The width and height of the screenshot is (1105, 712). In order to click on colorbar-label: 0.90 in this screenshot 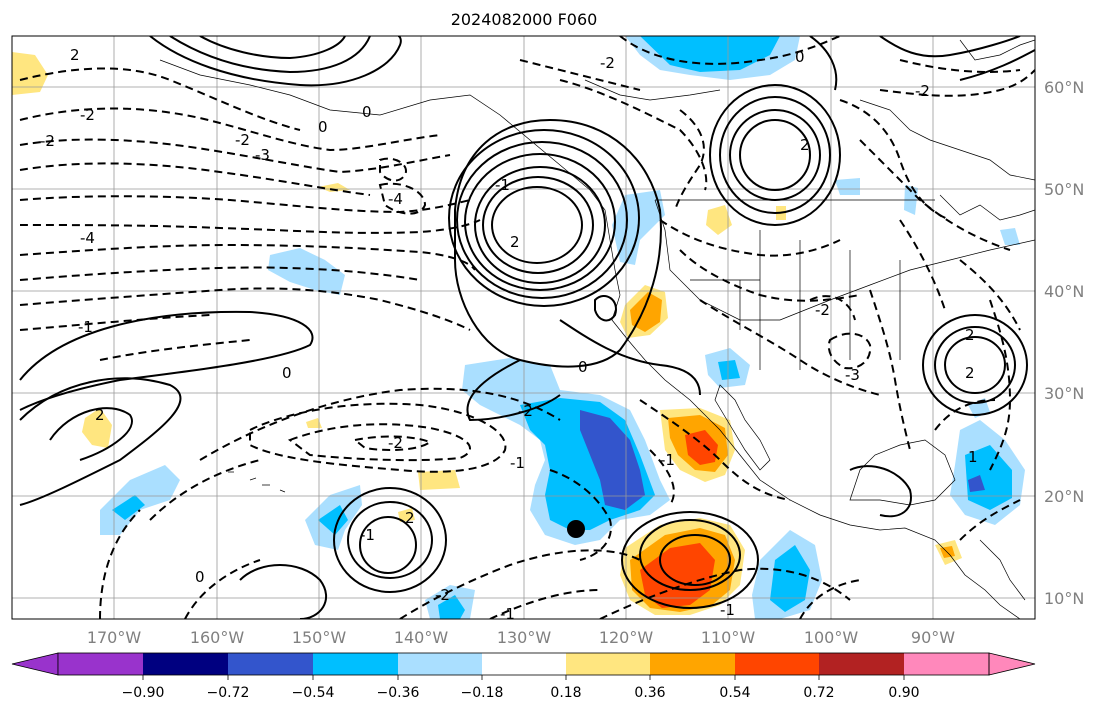, I will do `click(903, 693)`.